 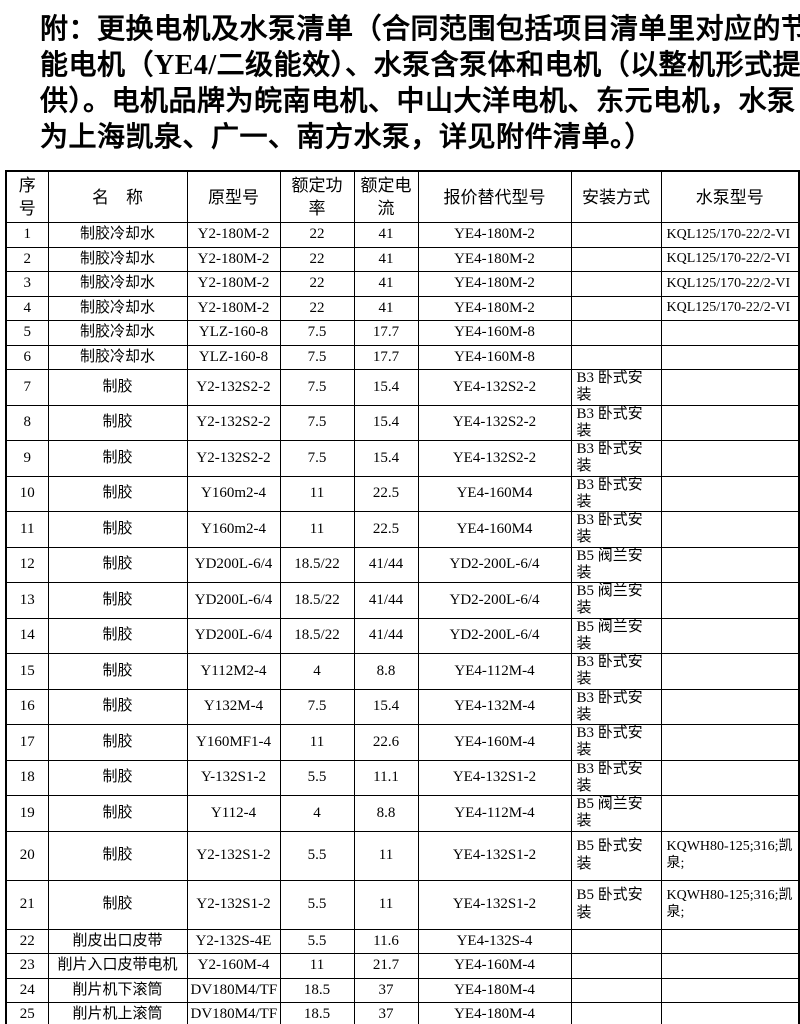 What do you see at coordinates (616, 813) in the screenshot?
I see `cell-install-method: B5 阀兰安装` at bounding box center [616, 813].